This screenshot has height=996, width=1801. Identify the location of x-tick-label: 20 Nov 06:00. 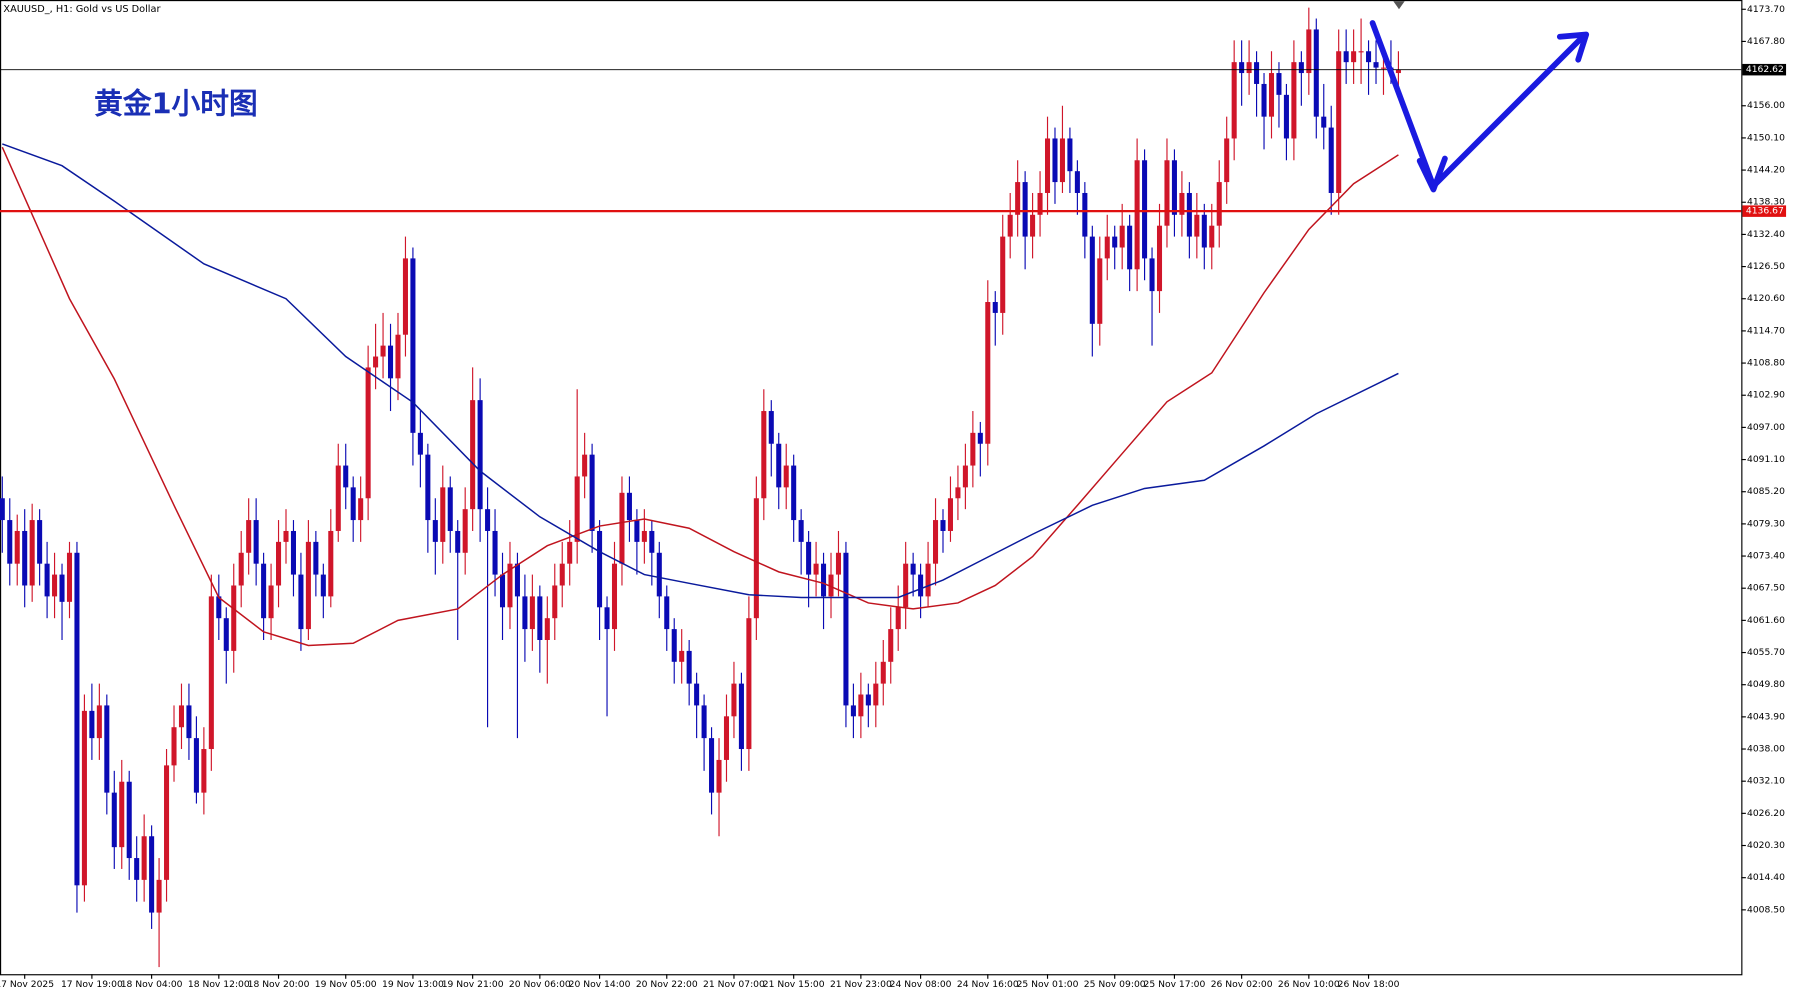
(540, 984).